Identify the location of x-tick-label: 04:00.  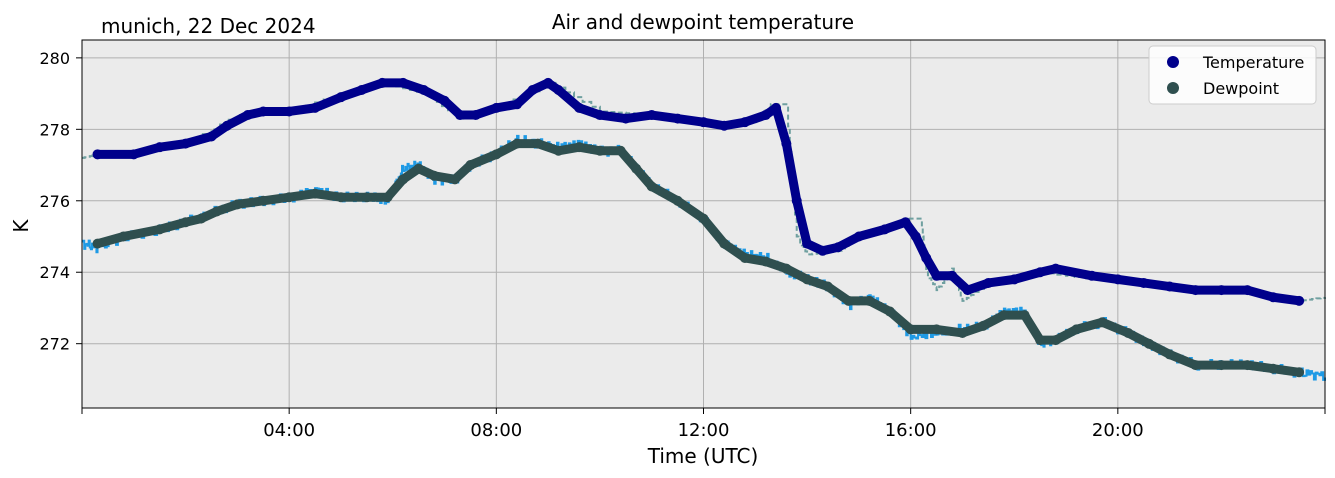
(289, 430).